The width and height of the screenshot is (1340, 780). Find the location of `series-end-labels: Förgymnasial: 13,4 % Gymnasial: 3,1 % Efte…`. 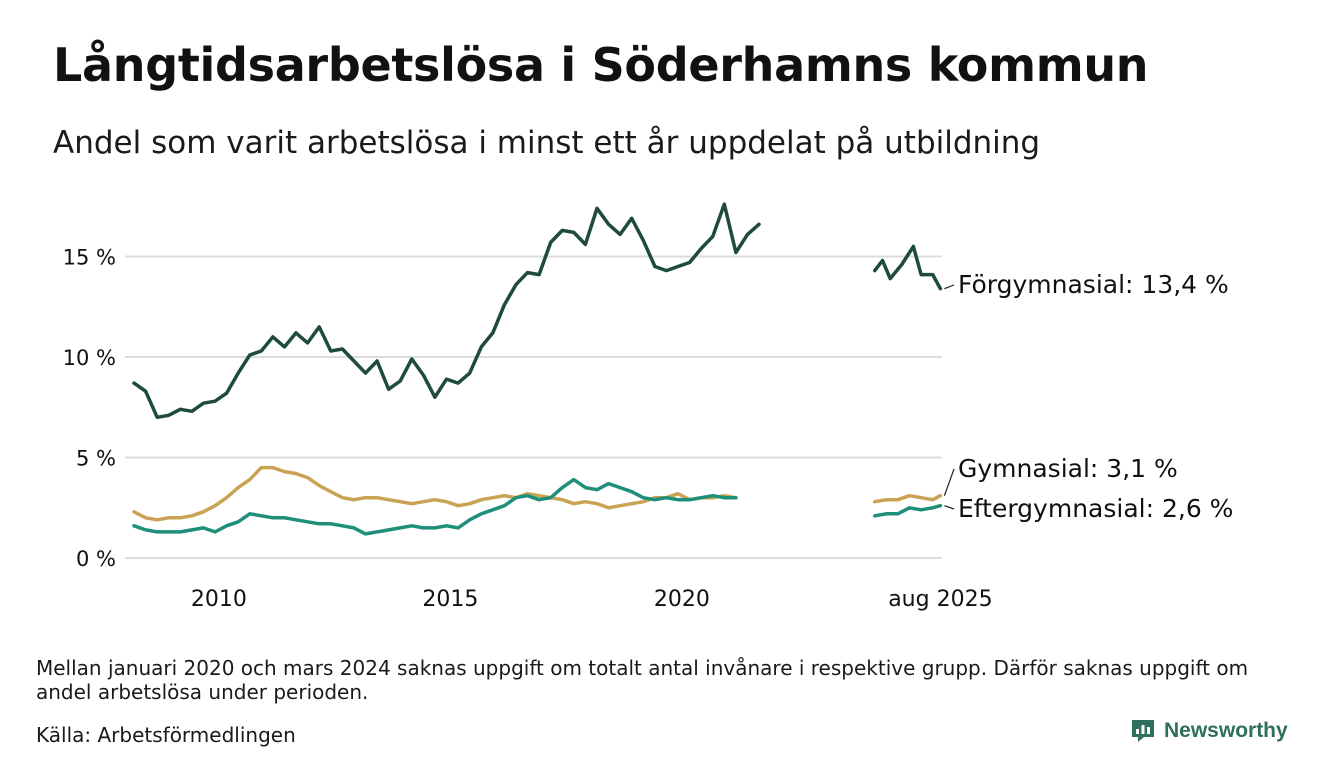

series-end-labels: Förgymnasial: 13,4 % Gymnasial: 3,1 % Efte… is located at coordinates (1088, 396).